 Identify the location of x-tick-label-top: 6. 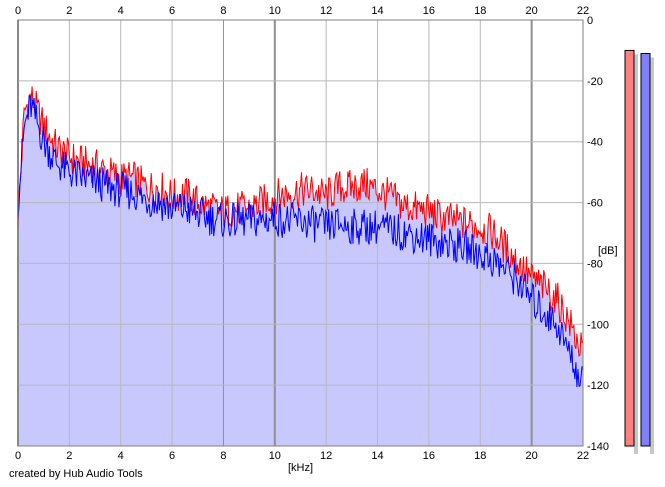
(172, 11).